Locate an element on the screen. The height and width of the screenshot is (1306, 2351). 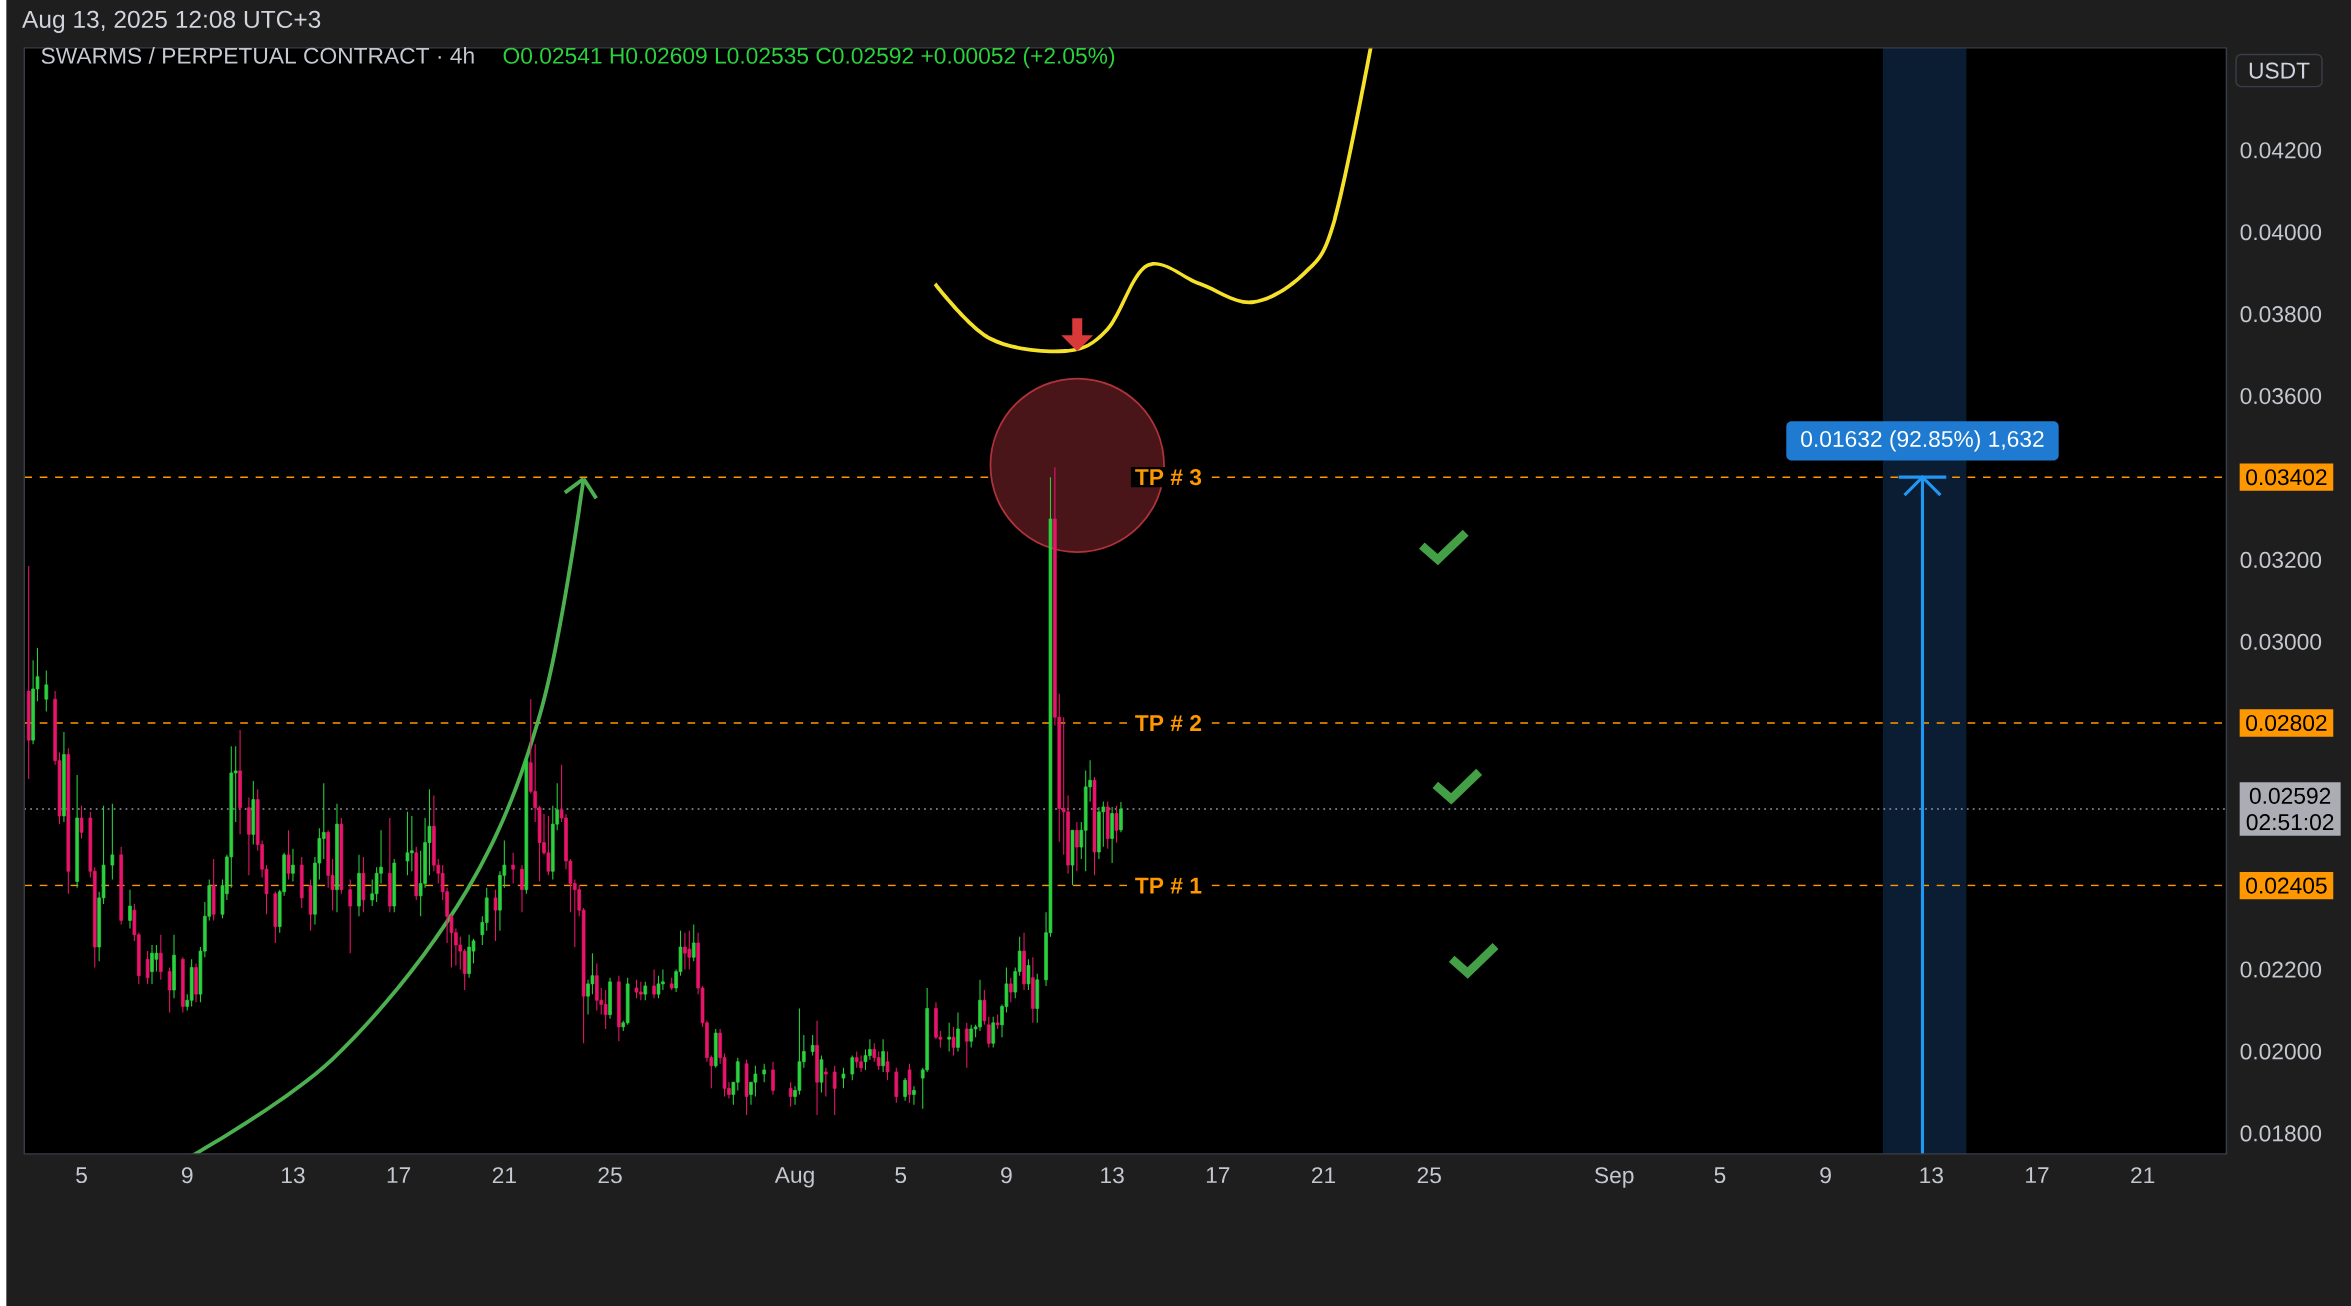
y-axis-title: USDT is located at coordinates (2279, 70).